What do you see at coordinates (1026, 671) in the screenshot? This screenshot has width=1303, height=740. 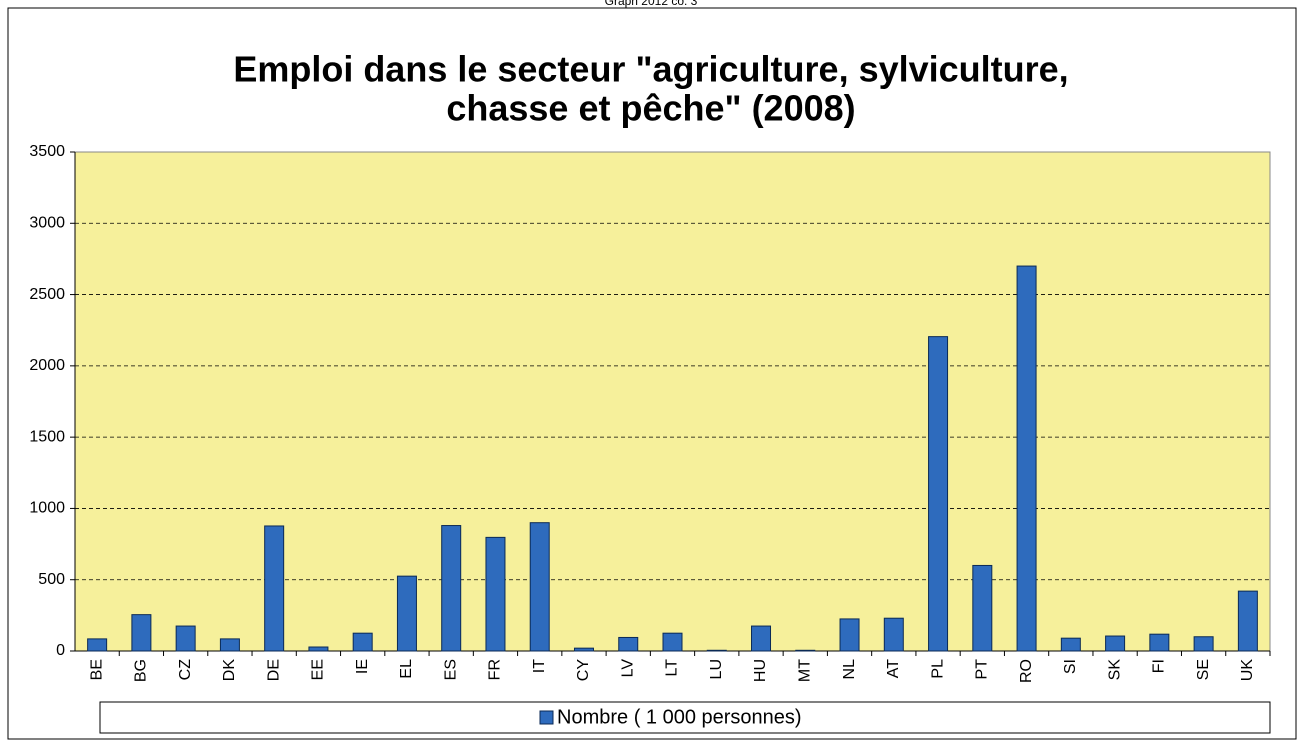 I see `x-tick-label: RO` at bounding box center [1026, 671].